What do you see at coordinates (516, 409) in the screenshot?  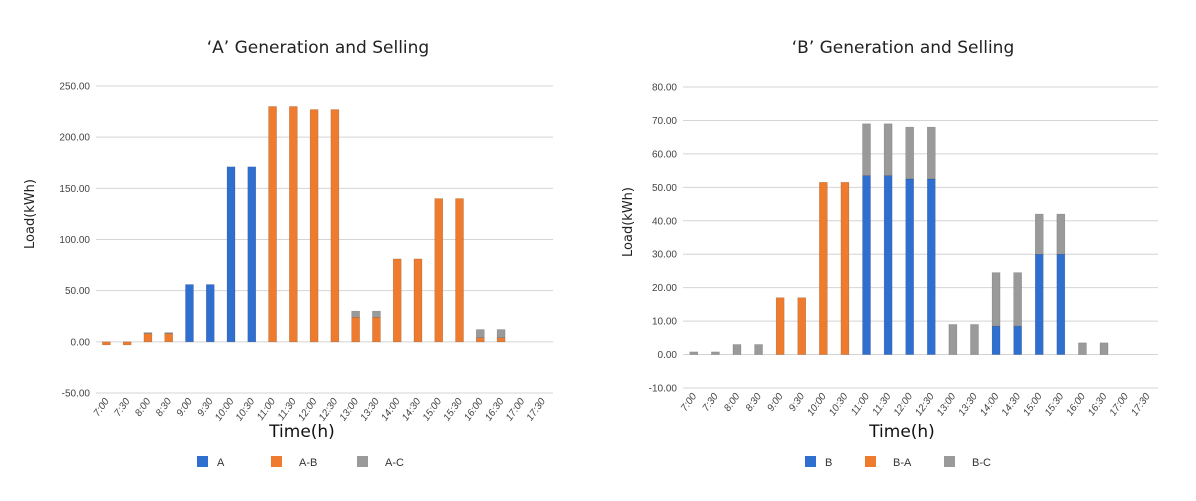 I see `chart-a-x-tick-label: 17:00` at bounding box center [516, 409].